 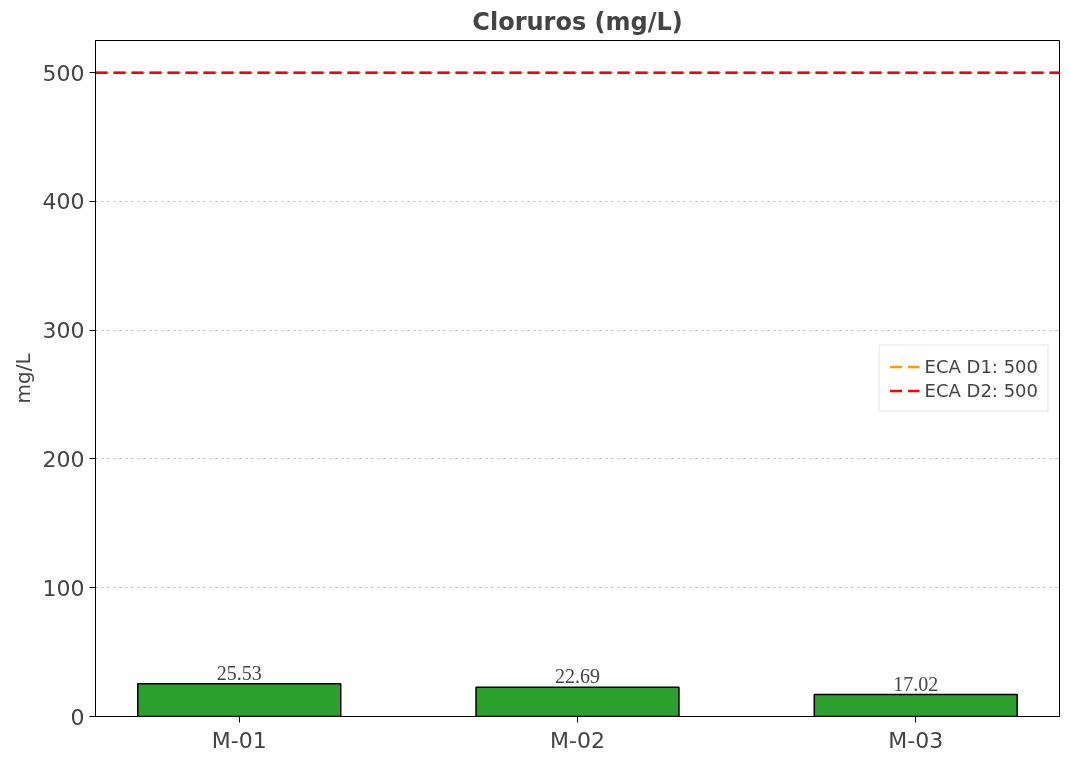 What do you see at coordinates (577, 21) in the screenshot?
I see `chart-title: Cloruros (mg/L)` at bounding box center [577, 21].